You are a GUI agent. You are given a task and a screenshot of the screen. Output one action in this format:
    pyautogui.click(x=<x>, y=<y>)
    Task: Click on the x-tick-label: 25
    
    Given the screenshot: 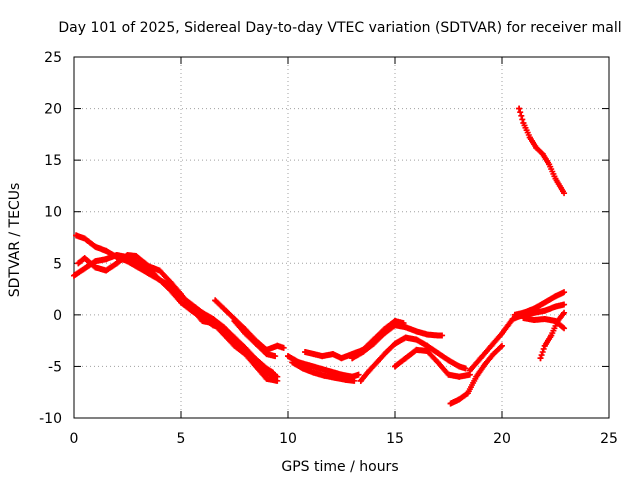 What is the action you would take?
    pyautogui.click(x=609, y=439)
    